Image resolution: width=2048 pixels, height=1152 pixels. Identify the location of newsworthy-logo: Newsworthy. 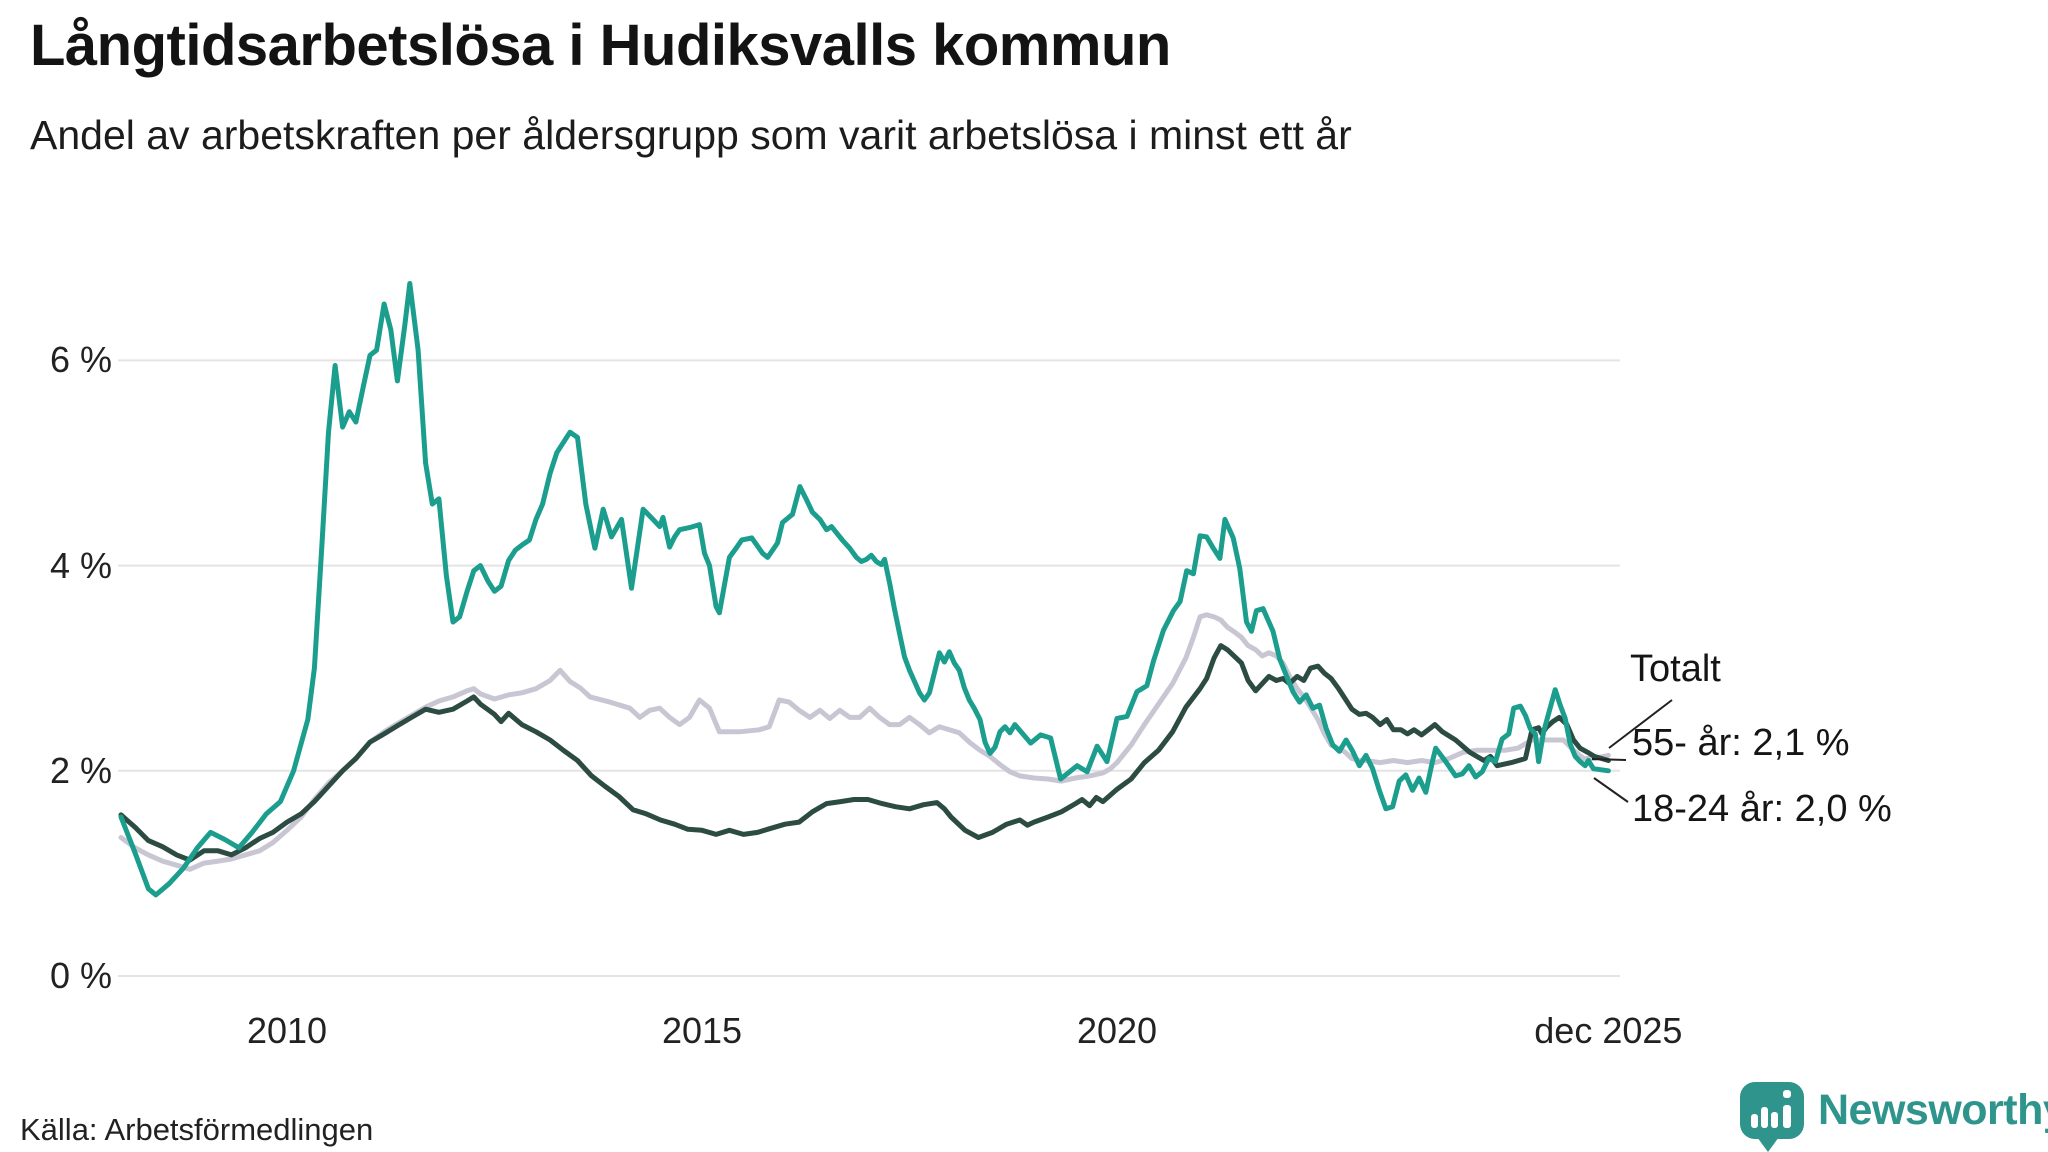
(1894, 1117).